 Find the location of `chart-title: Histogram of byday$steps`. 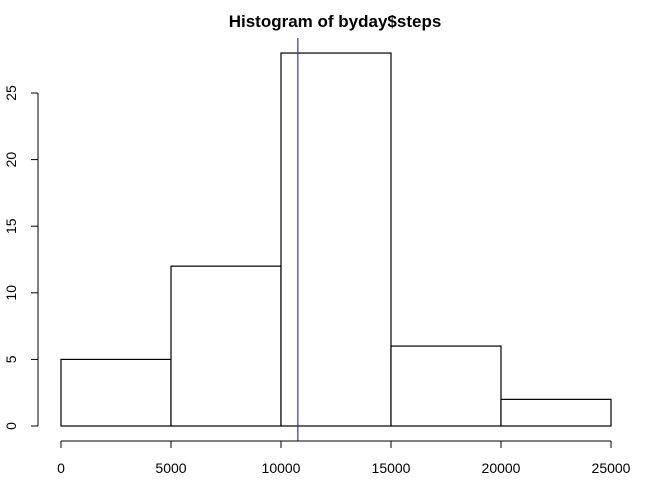

chart-title: Histogram of byday$steps is located at coordinates (335, 21).